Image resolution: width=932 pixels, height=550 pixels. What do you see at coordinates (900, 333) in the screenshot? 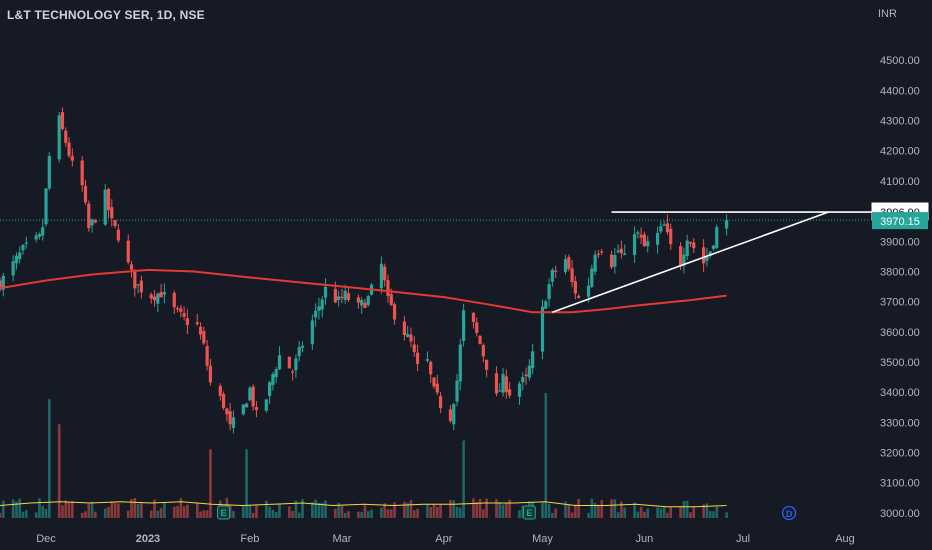
I see `y-tick-label: 3600.00` at bounding box center [900, 333].